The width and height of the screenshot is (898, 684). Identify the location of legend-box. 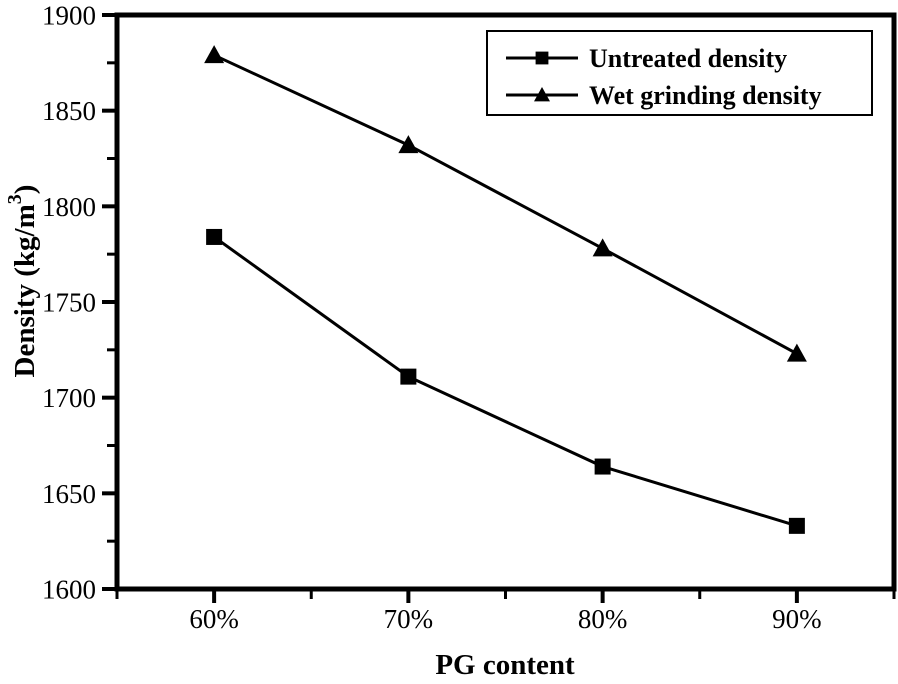
(679, 73).